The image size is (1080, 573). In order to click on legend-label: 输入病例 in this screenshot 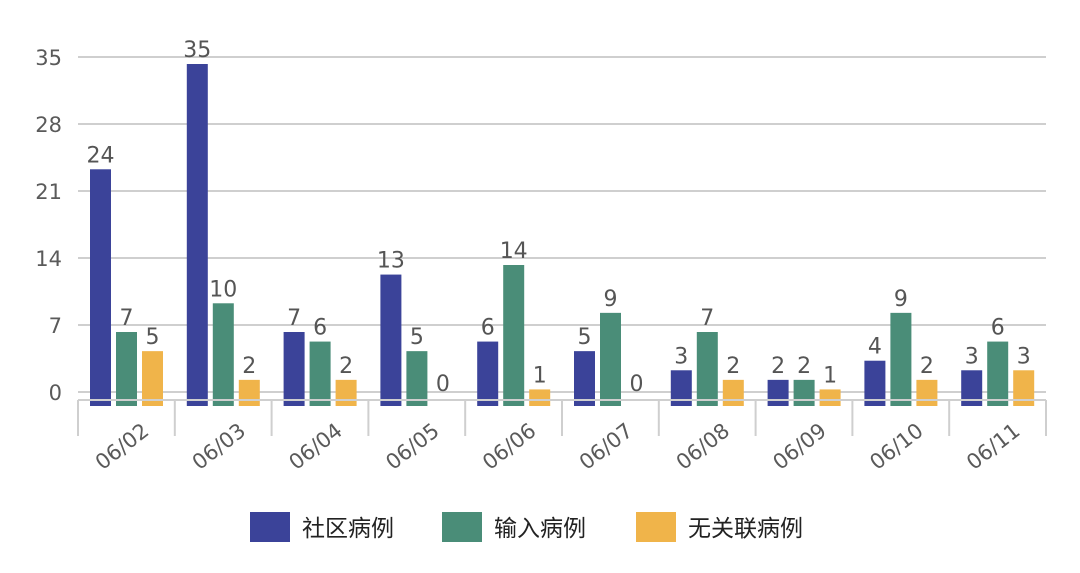, I will do `click(540, 529)`.